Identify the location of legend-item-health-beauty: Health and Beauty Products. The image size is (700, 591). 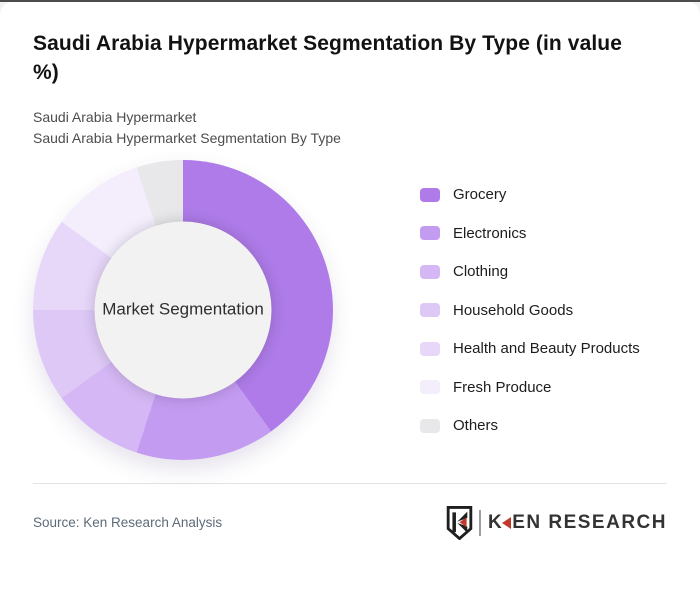
(530, 349).